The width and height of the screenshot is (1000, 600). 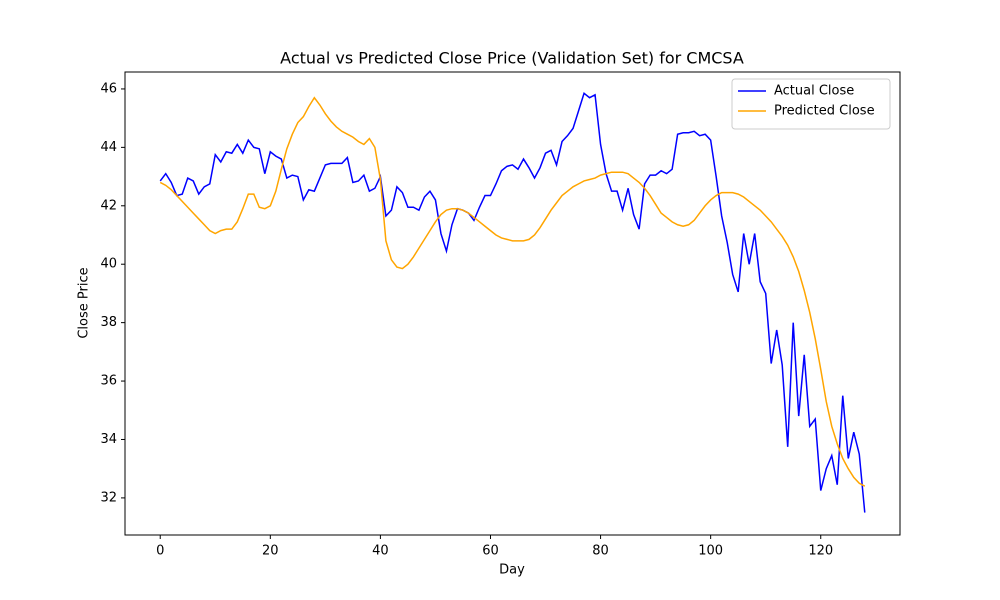 I want to click on legend-label: Actual Close, so click(x=814, y=91).